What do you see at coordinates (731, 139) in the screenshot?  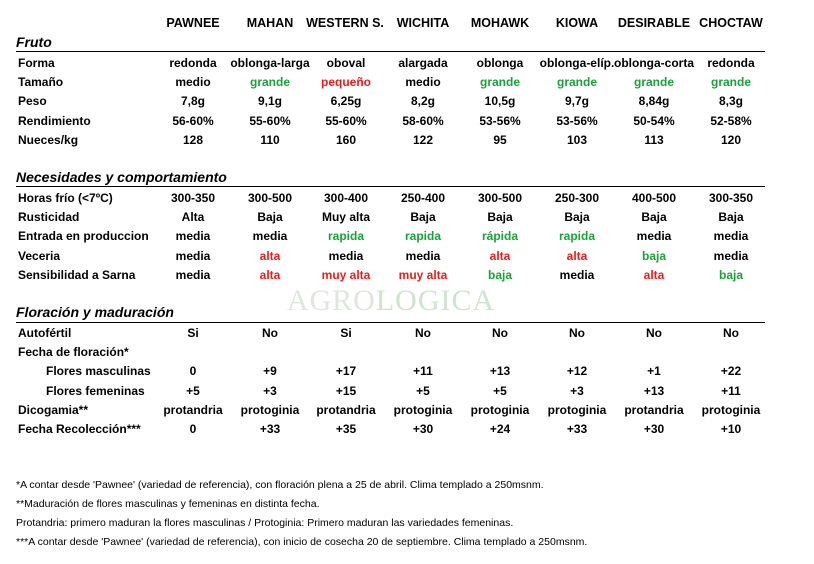 I see `table-cell: 120` at bounding box center [731, 139].